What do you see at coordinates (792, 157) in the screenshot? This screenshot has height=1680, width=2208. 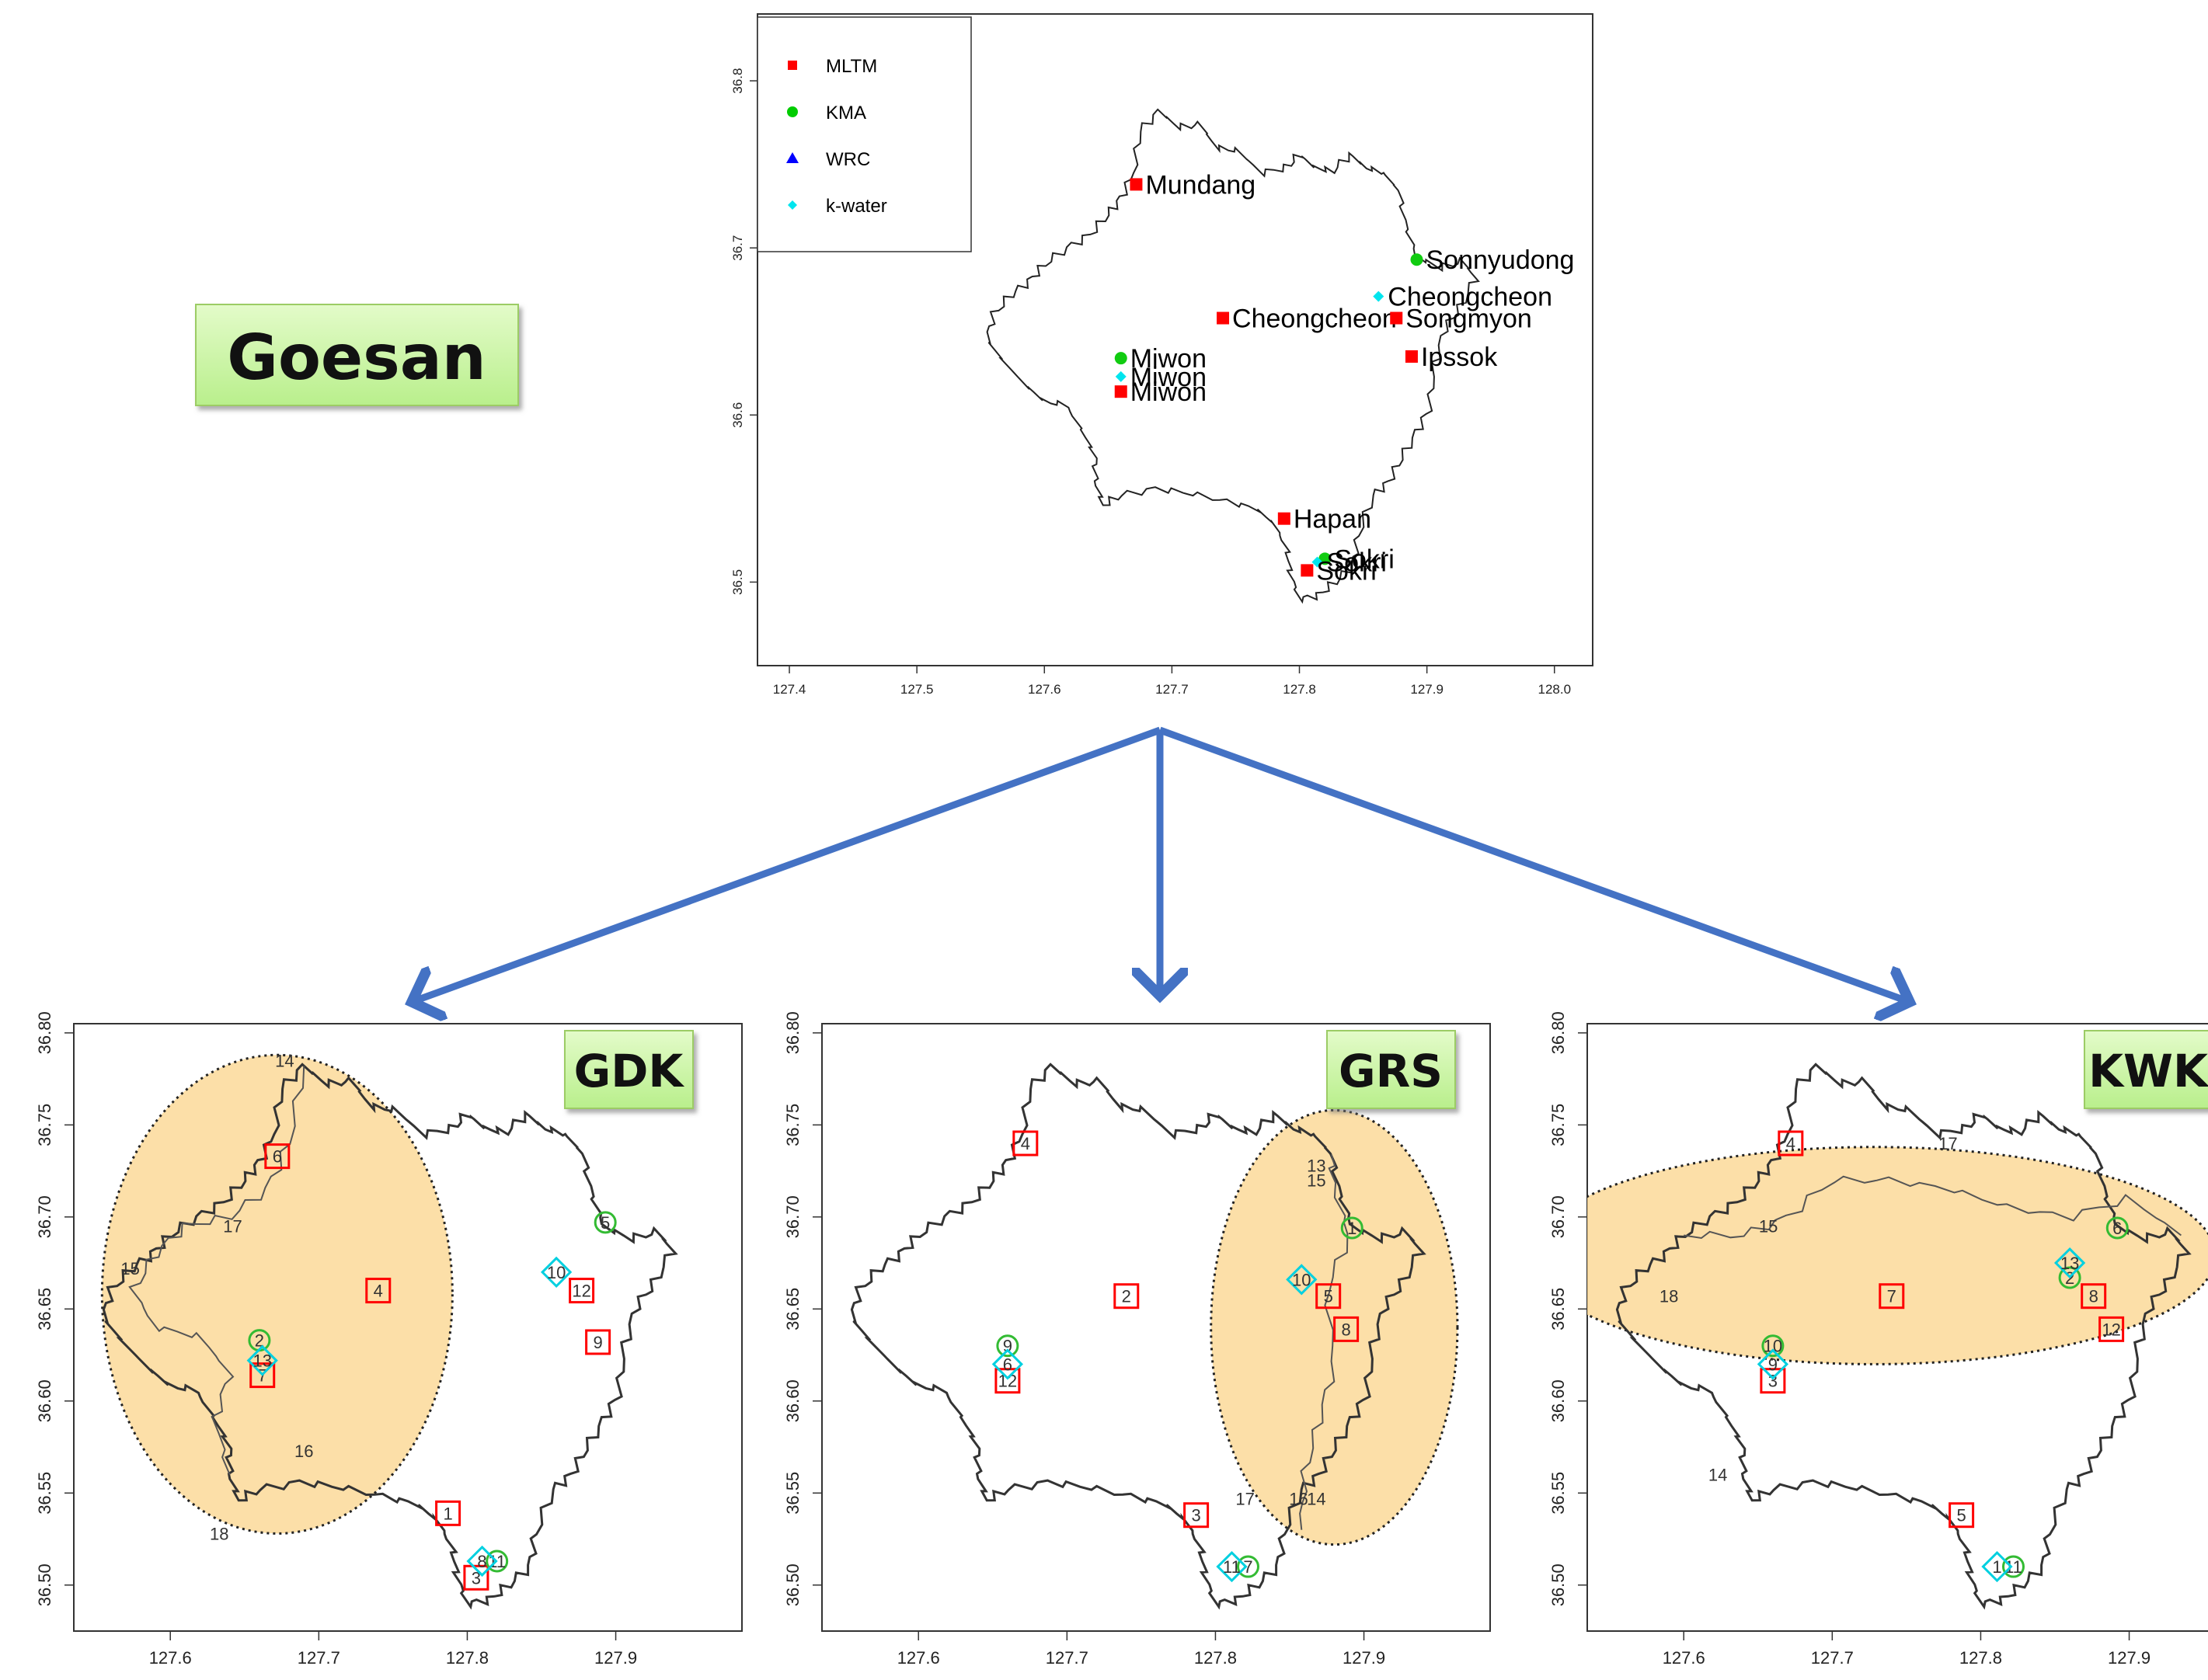 I see `legend-symbol-triangle` at bounding box center [792, 157].